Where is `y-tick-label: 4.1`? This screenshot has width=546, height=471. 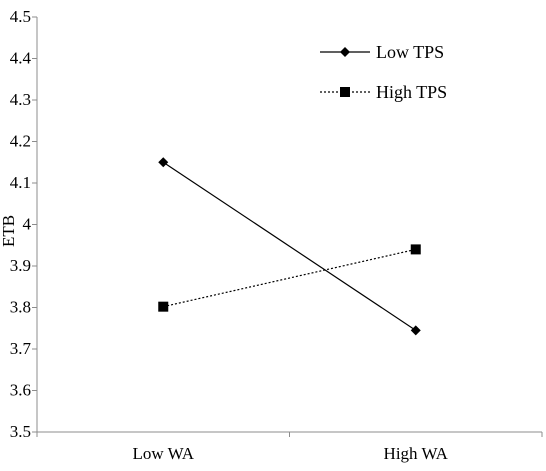 y-tick-label: 4.1 is located at coordinates (20, 182).